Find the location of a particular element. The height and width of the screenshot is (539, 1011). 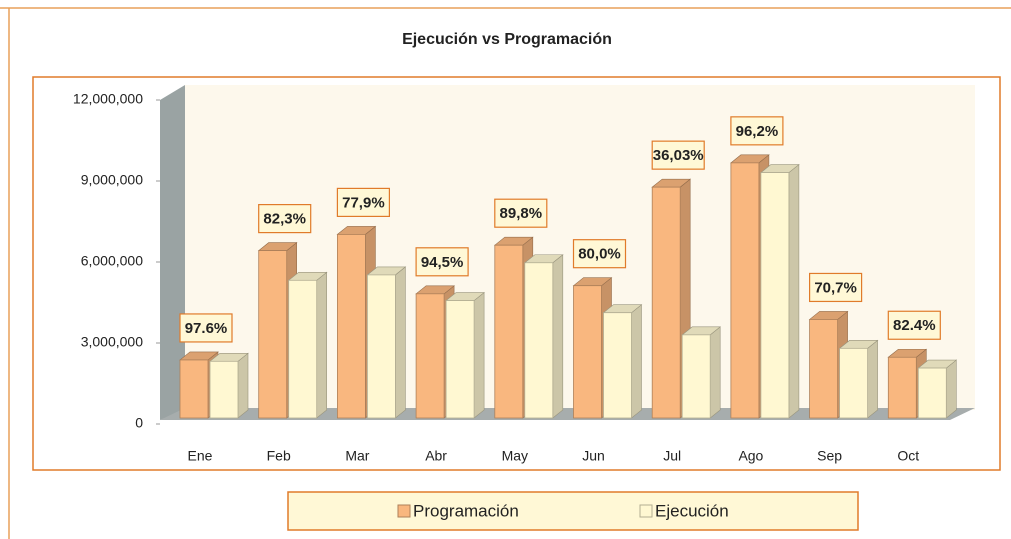

annotation: 80,0% is located at coordinates (599, 254).